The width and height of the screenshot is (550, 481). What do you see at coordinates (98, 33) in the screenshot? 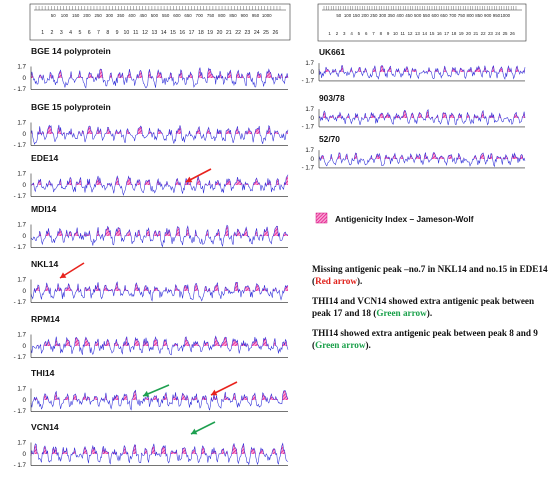
I see `peak-number: 7` at bounding box center [98, 33].